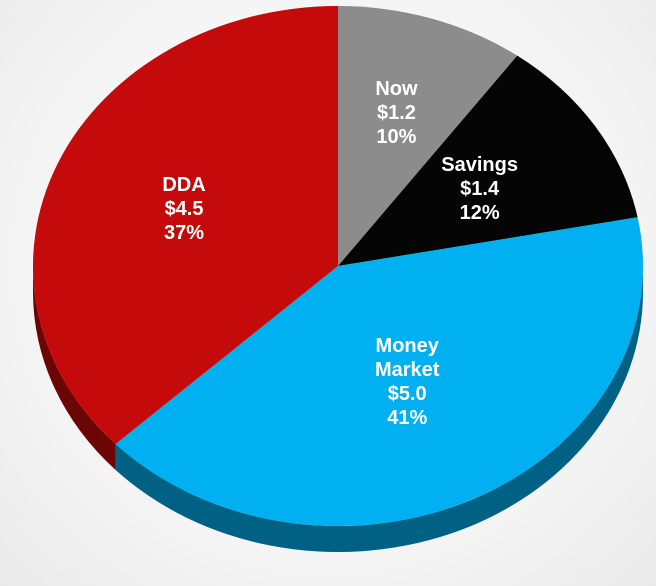  I want to click on slice, so click(428, 136).